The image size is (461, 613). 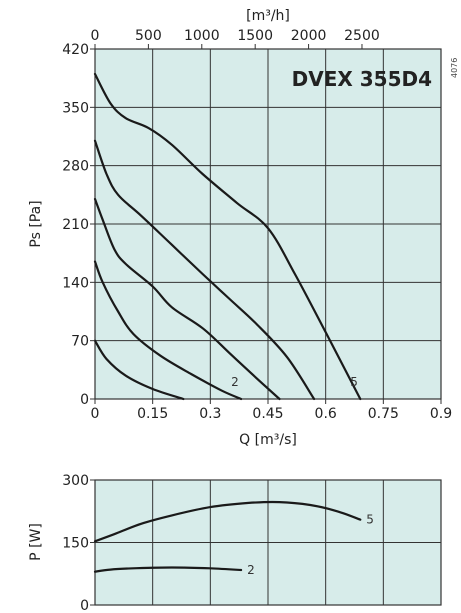 What do you see at coordinates (36, 223) in the screenshot?
I see `y-axis-title: Ps [Pa]` at bounding box center [36, 223].